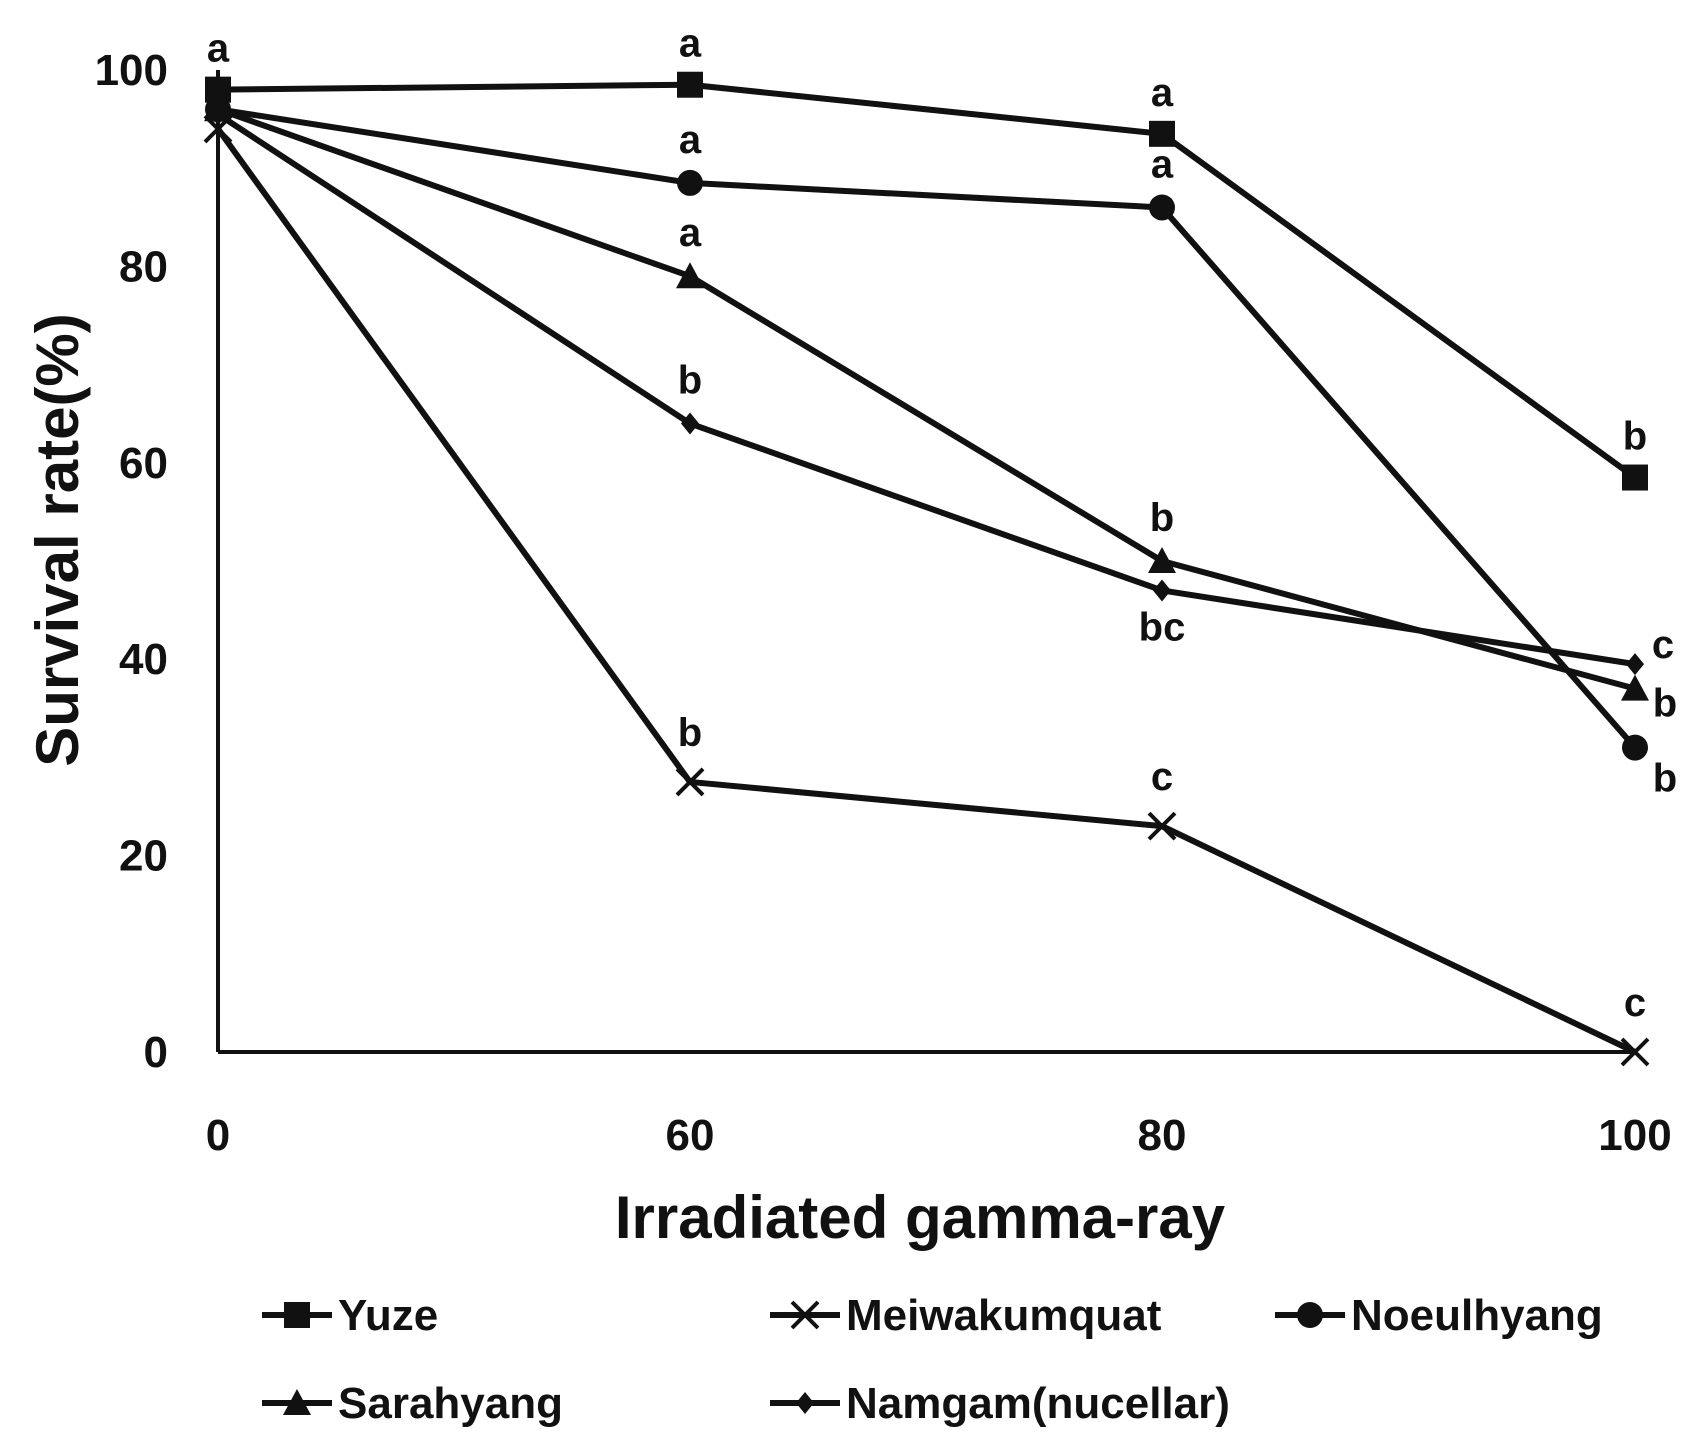 This screenshot has height=1438, width=1694. What do you see at coordinates (920, 1217) in the screenshot?
I see `x-axis-title: Irradiated gamma-ray` at bounding box center [920, 1217].